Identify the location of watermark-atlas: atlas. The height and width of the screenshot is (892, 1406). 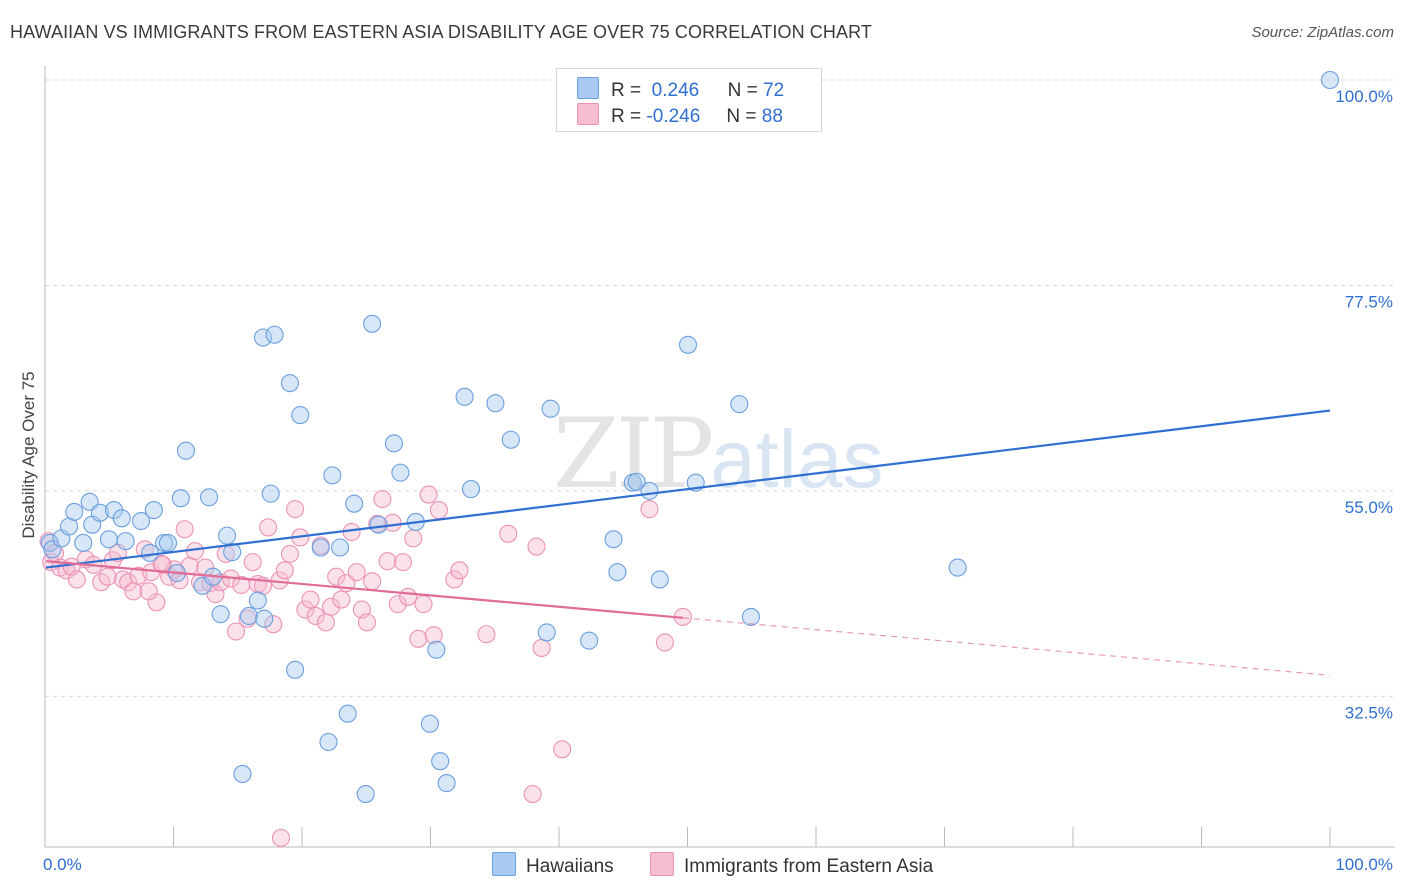
(797, 459).